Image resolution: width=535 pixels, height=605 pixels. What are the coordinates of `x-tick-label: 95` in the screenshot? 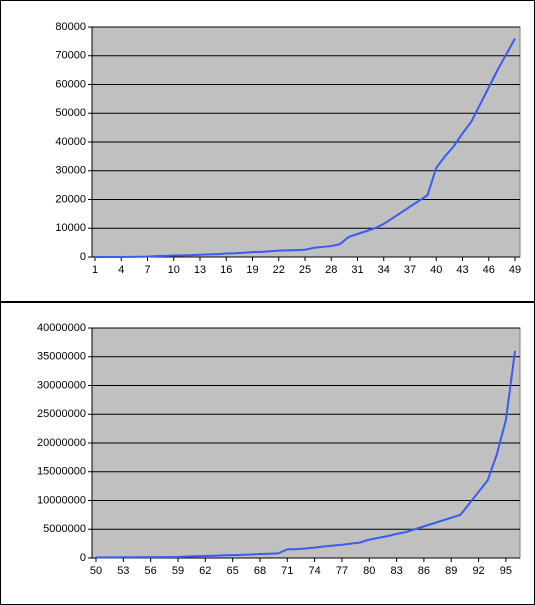 It's located at (506, 571).